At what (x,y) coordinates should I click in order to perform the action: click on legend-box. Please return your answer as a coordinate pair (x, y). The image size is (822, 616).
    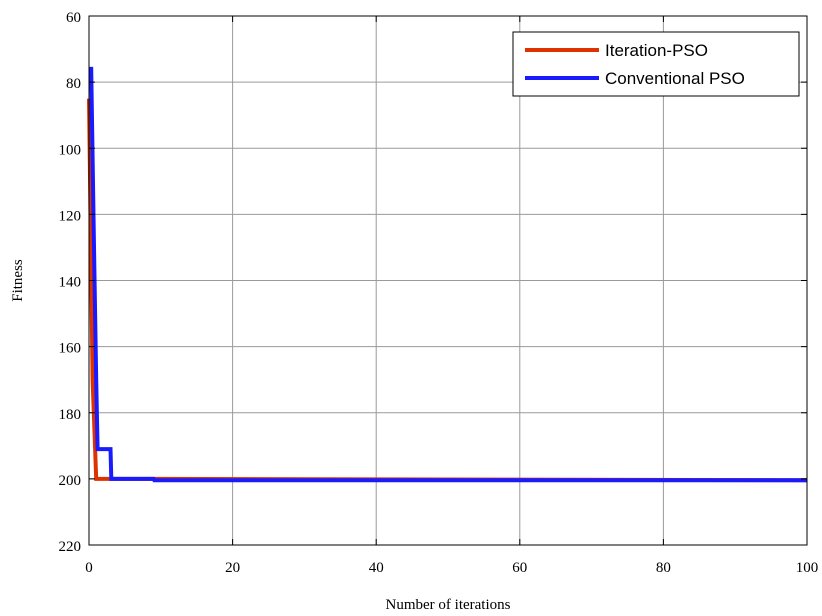
    Looking at the image, I should click on (656, 64).